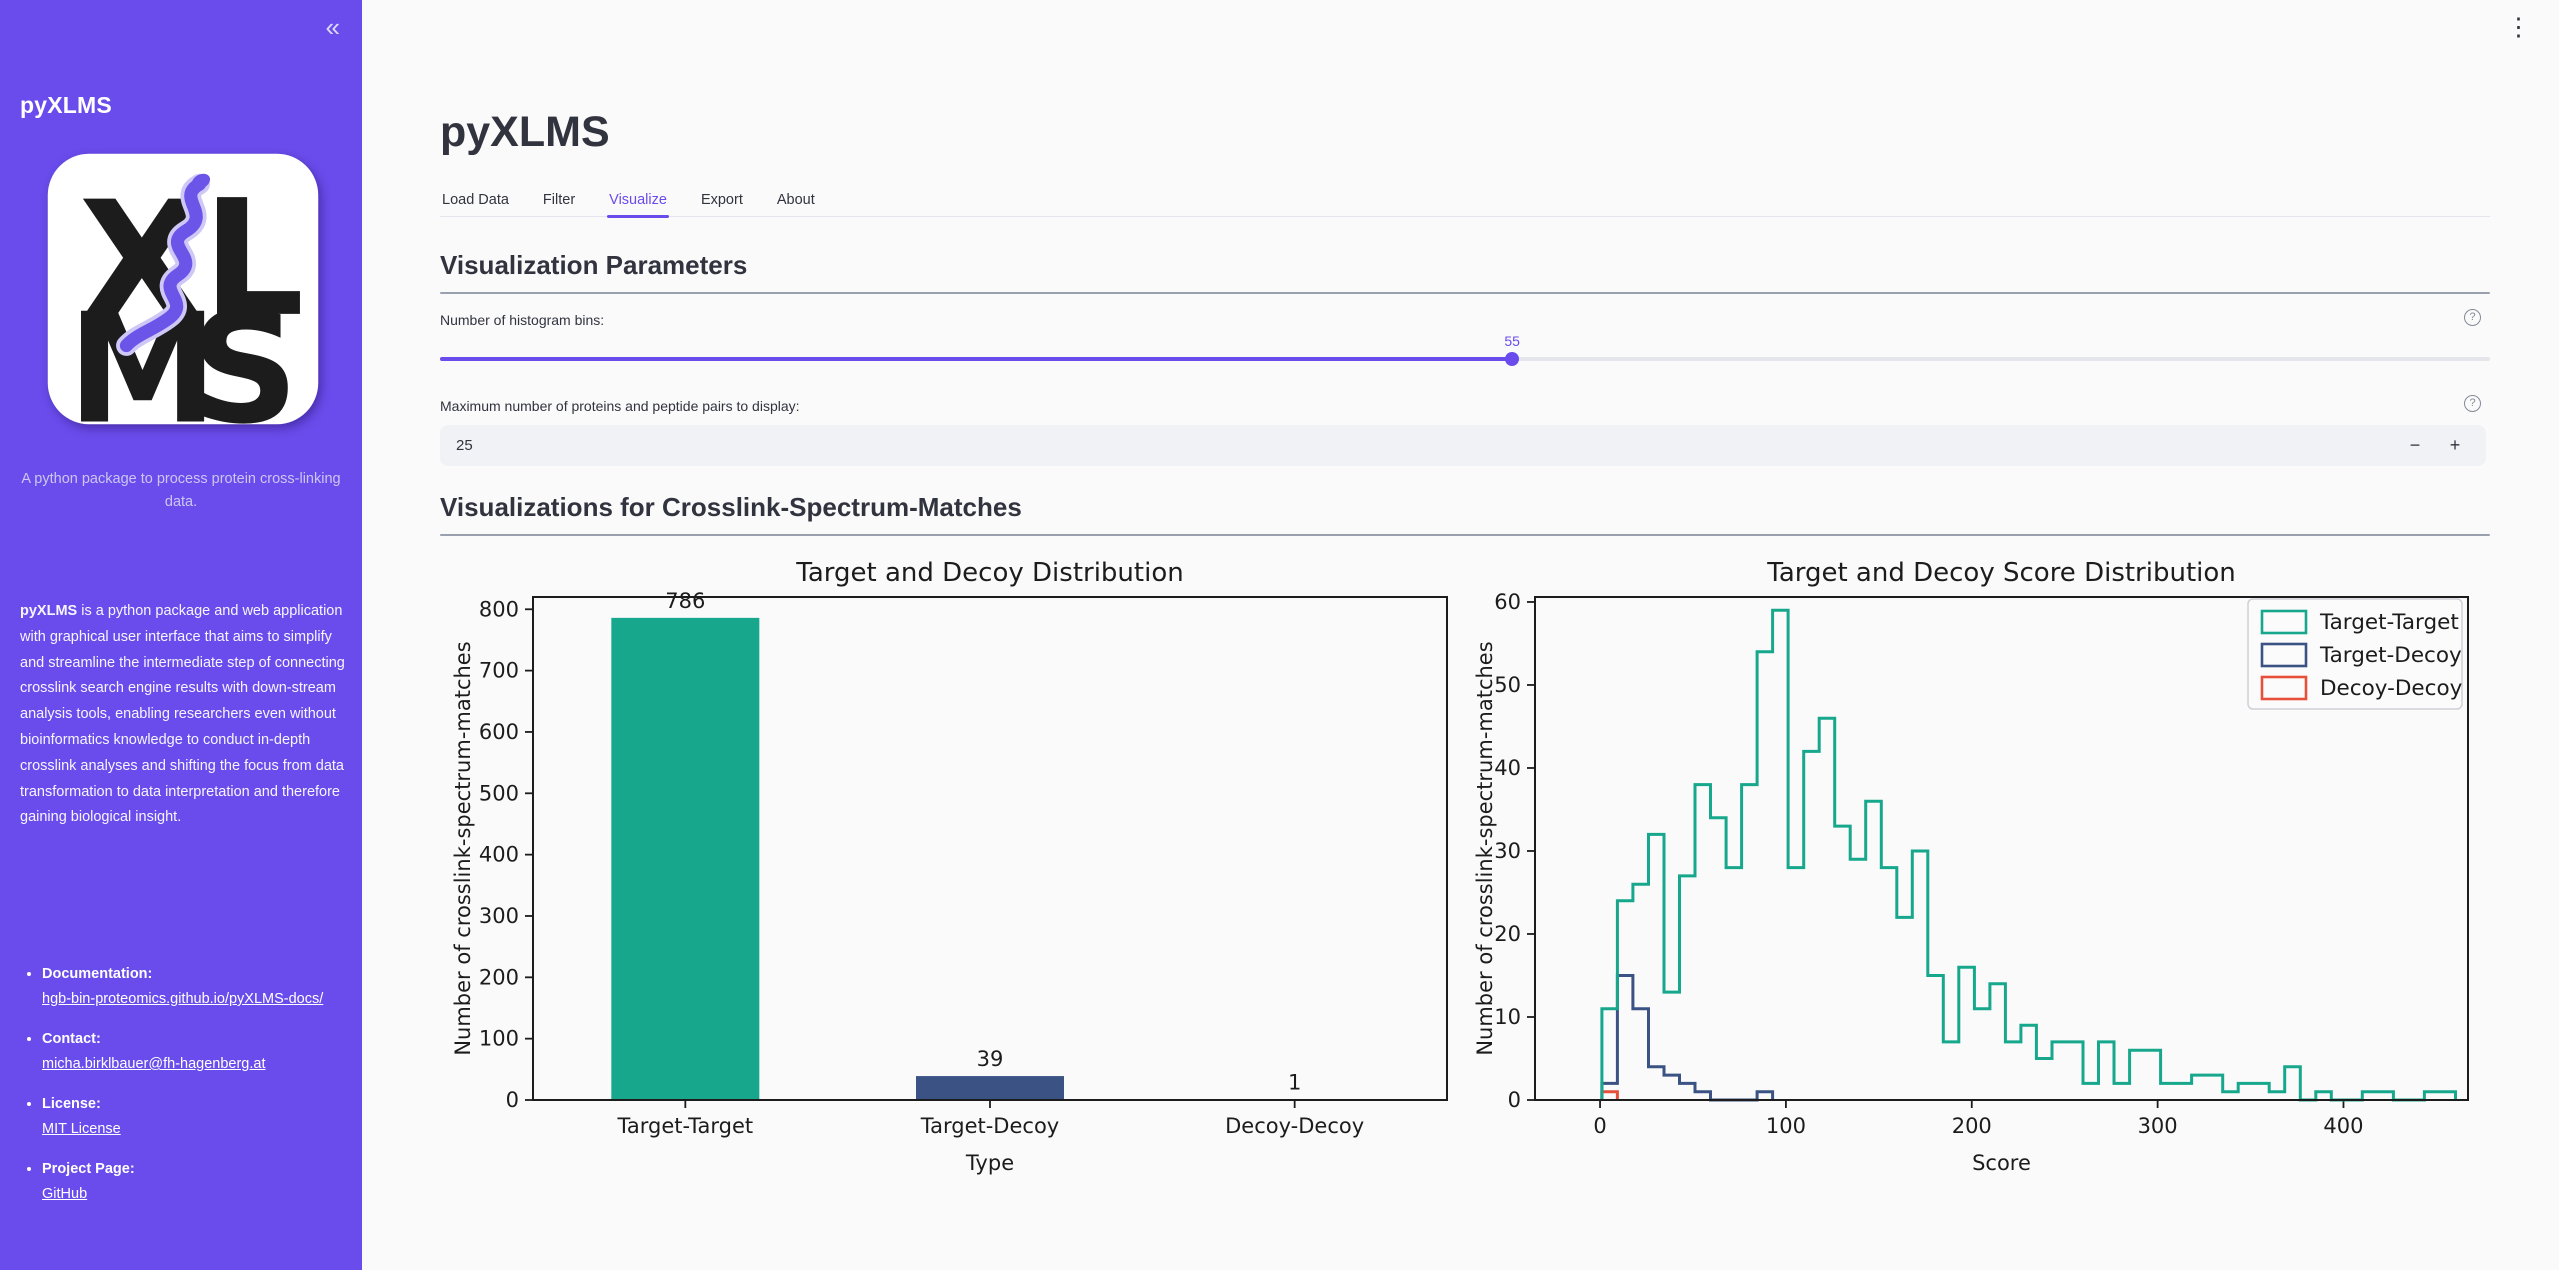 The height and width of the screenshot is (1270, 2559). I want to click on histogram-bins-slider: 55, so click(1465, 349).